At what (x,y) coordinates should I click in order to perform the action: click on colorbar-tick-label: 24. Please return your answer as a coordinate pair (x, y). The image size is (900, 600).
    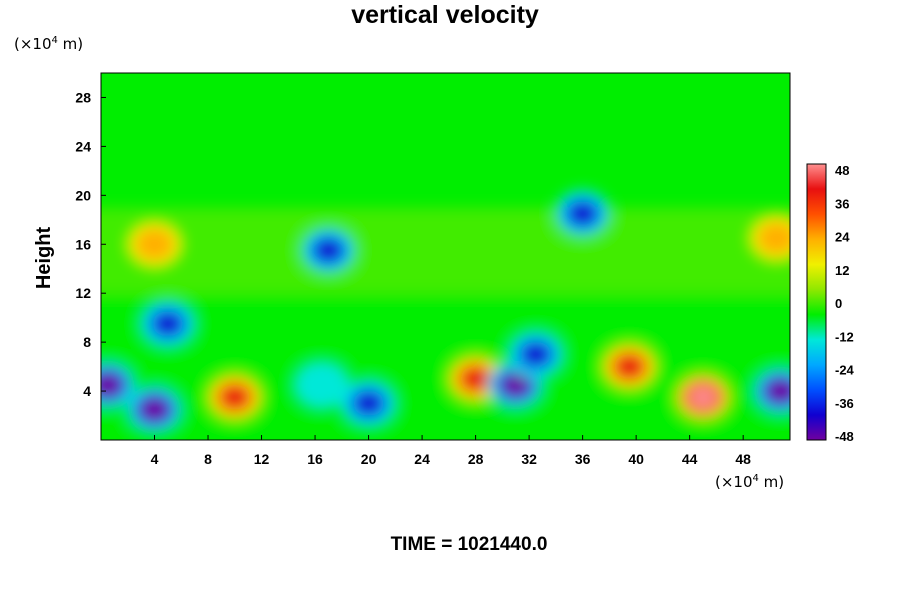
    Looking at the image, I should click on (842, 237).